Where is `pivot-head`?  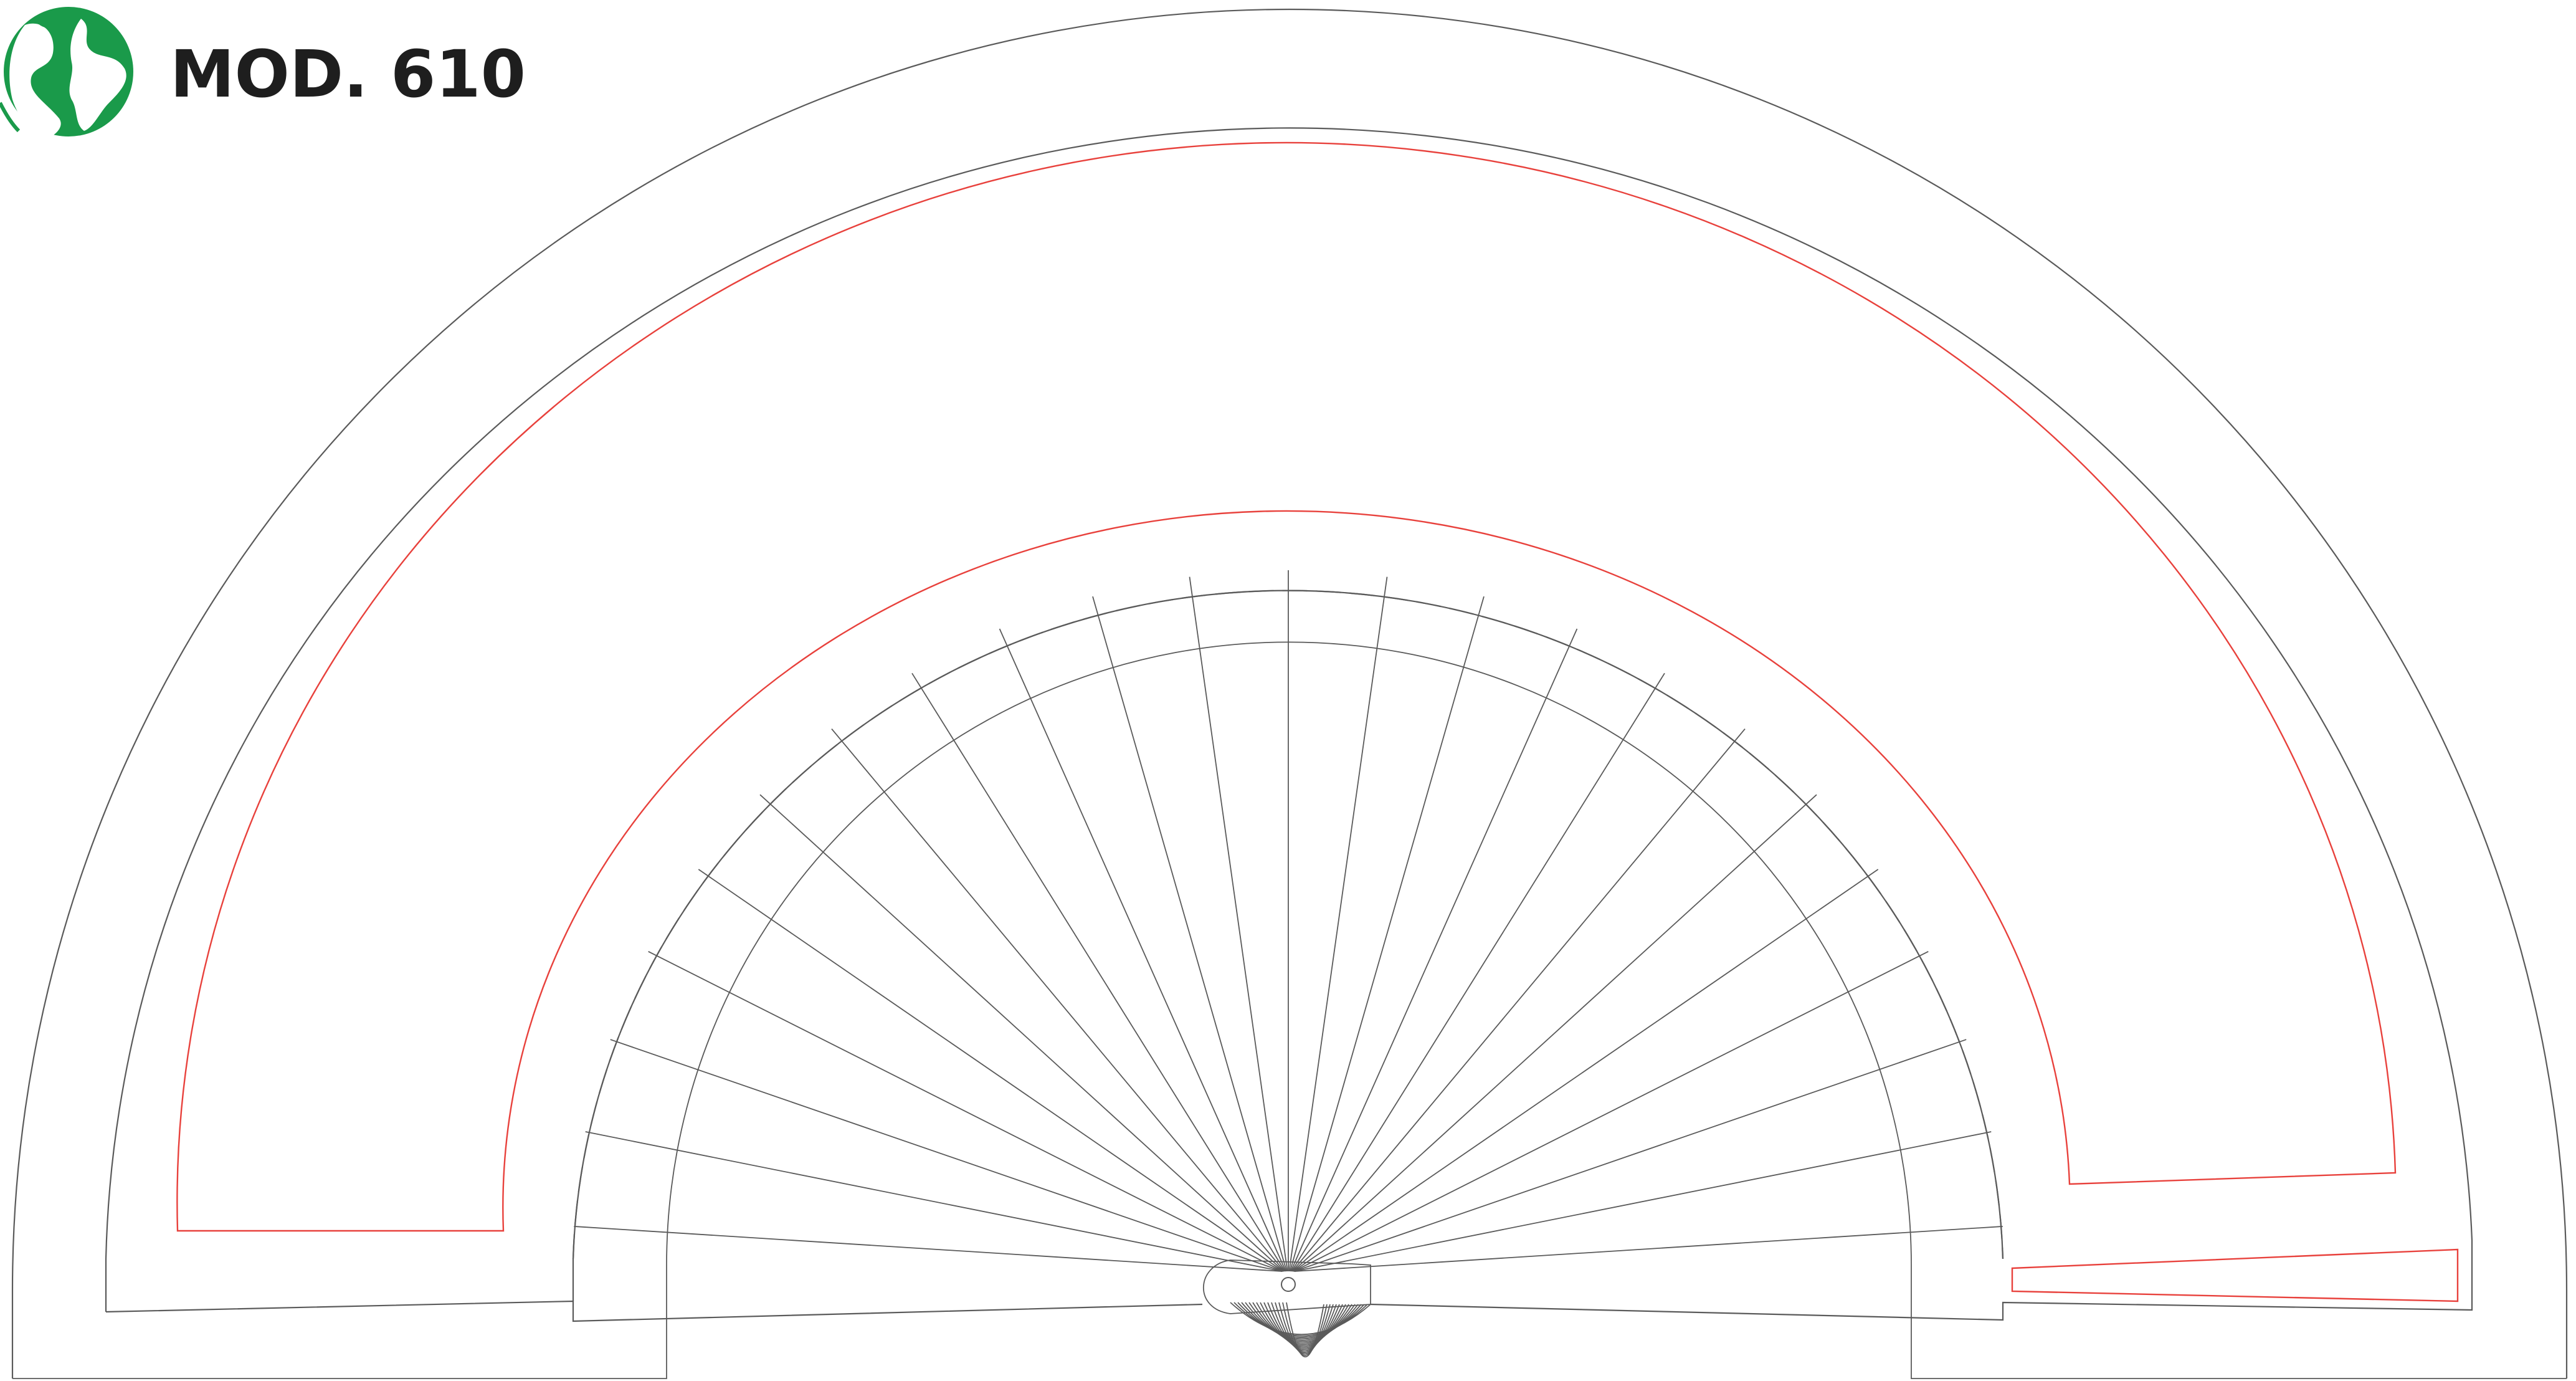 pivot-head is located at coordinates (1287, 1286).